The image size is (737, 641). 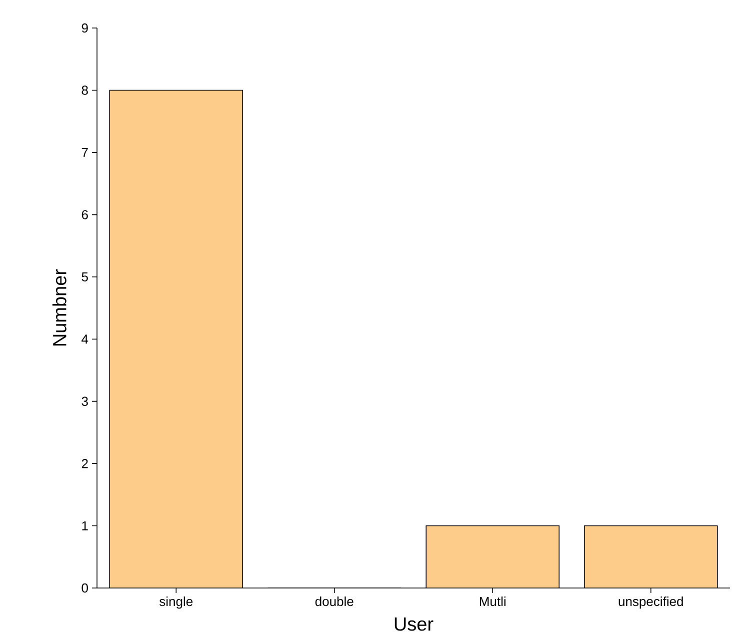 I want to click on y-tick-label: 1, so click(x=85, y=525).